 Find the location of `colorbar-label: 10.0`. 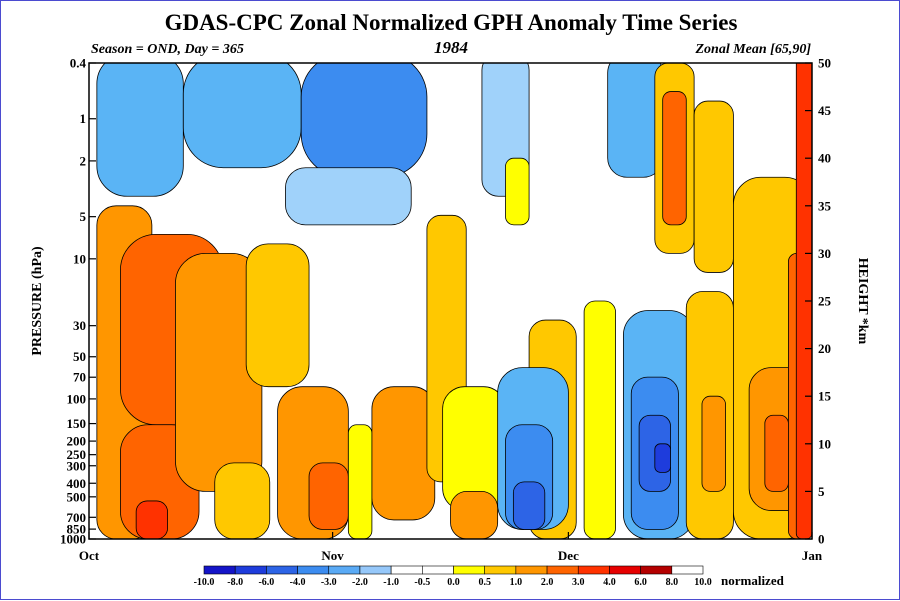

colorbar-label: 10.0 is located at coordinates (703, 582).